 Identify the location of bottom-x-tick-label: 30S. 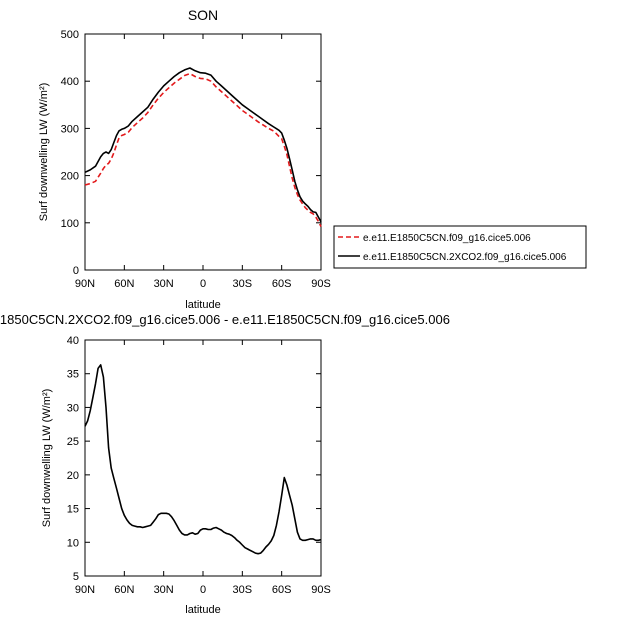
(243, 590).